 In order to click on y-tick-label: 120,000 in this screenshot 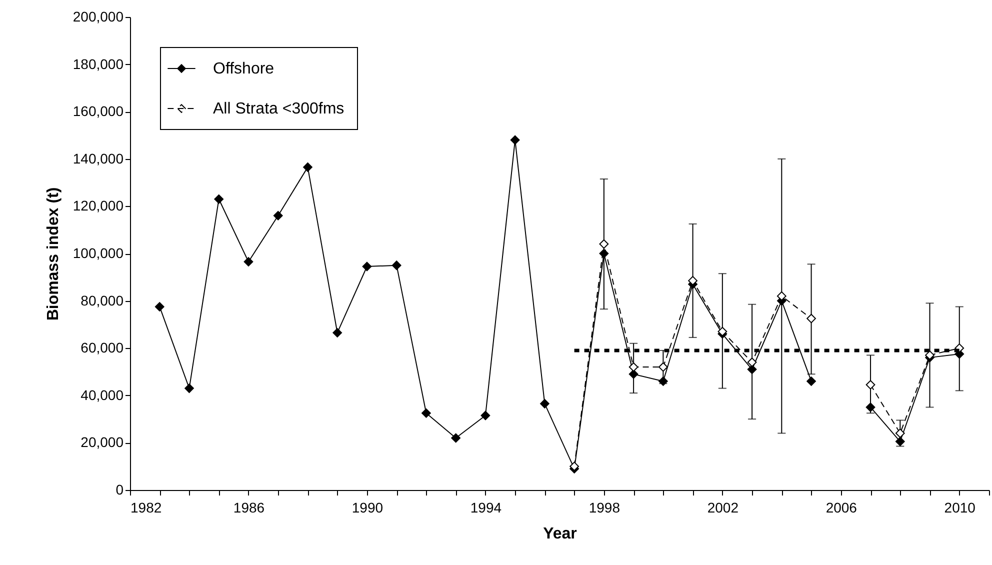, I will do `click(98, 206)`.